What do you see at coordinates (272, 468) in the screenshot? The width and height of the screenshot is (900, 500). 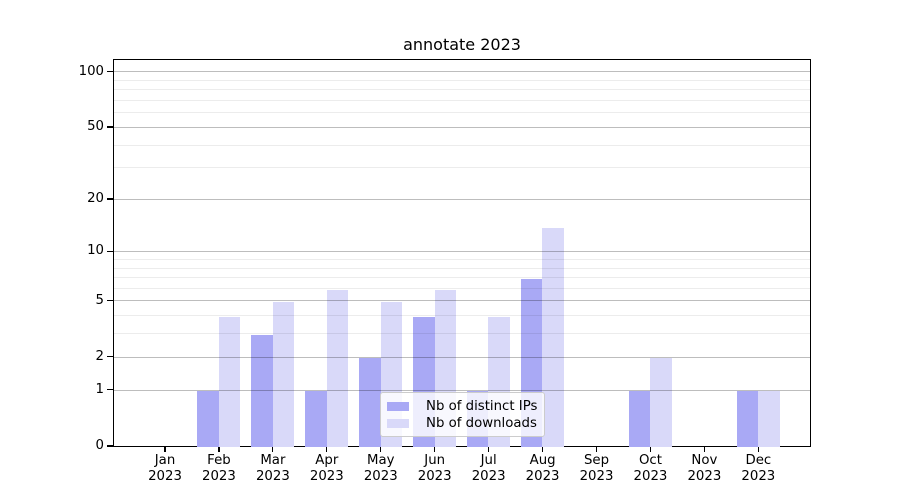 I see `xtick-label-2: Mar 2023` at bounding box center [272, 468].